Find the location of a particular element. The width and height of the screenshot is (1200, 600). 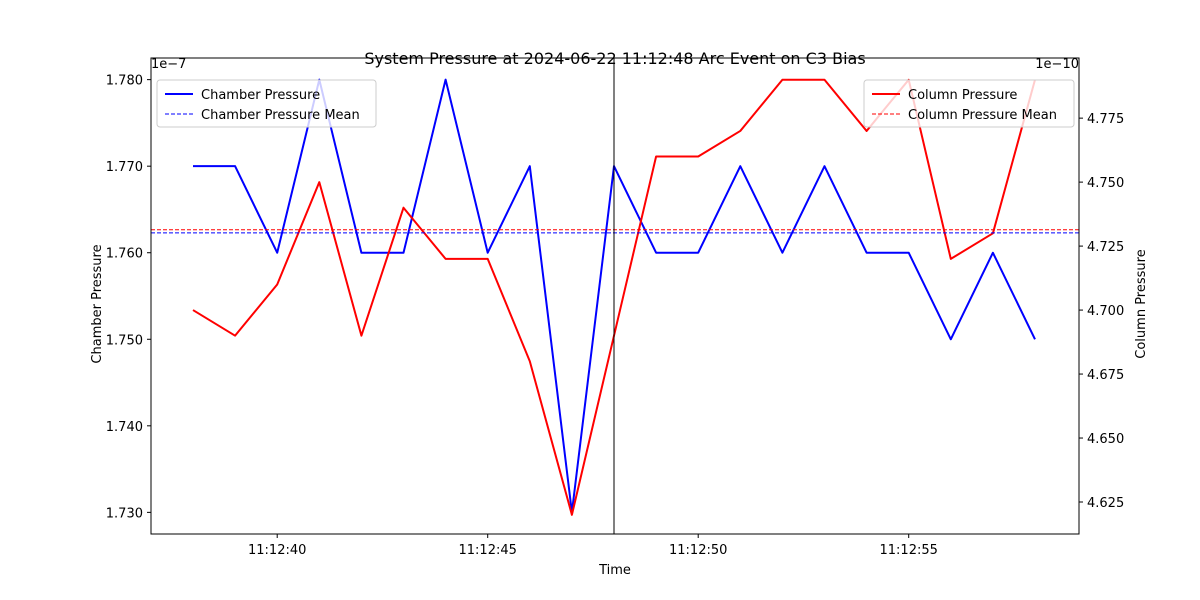

left-legend: Chamber Pressure Chamber Pressure Mean is located at coordinates (266, 103).